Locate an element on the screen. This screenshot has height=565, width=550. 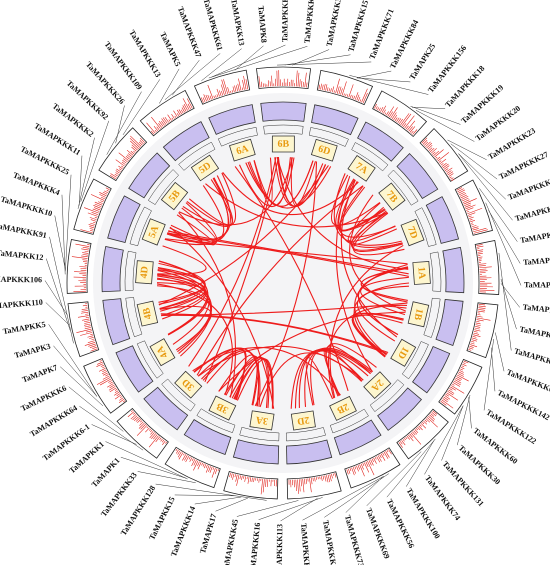
chromosome-label: 1B is located at coordinates (417, 314).